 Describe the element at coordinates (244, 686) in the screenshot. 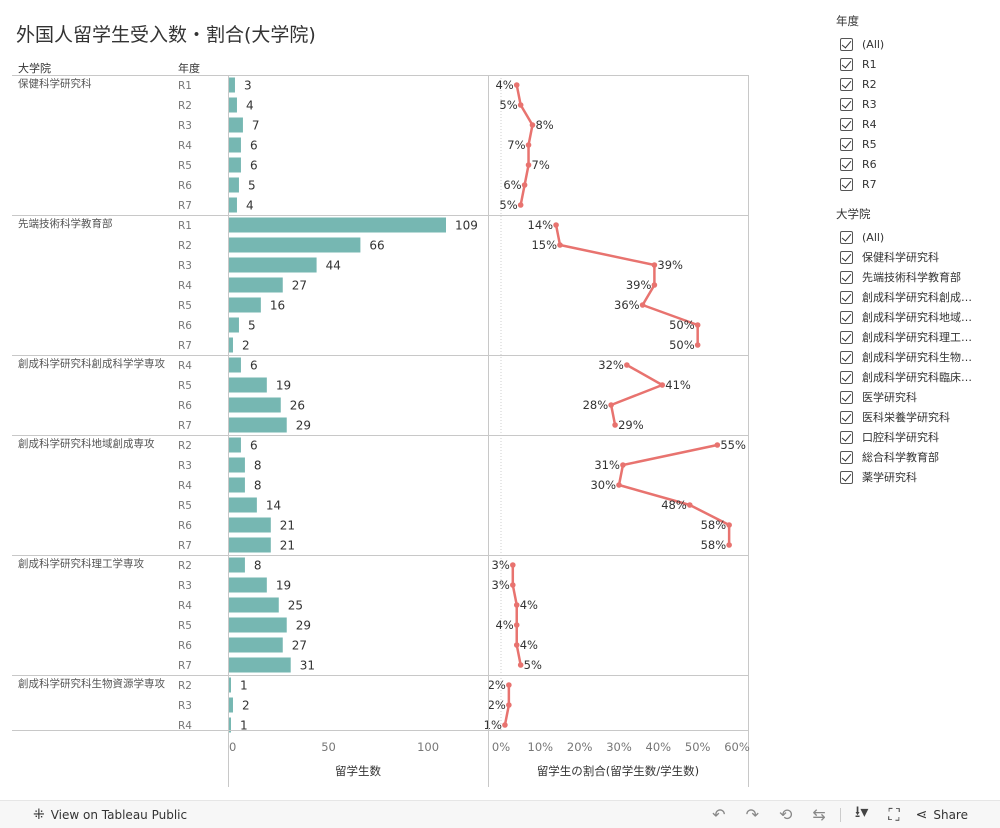

I see `count-label: 1` at that location.